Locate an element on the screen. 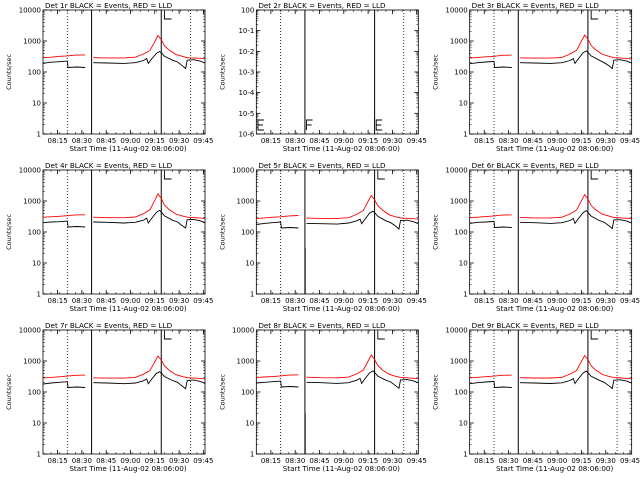 The image size is (640, 480). flag-f-icon is located at coordinates (309, 124).